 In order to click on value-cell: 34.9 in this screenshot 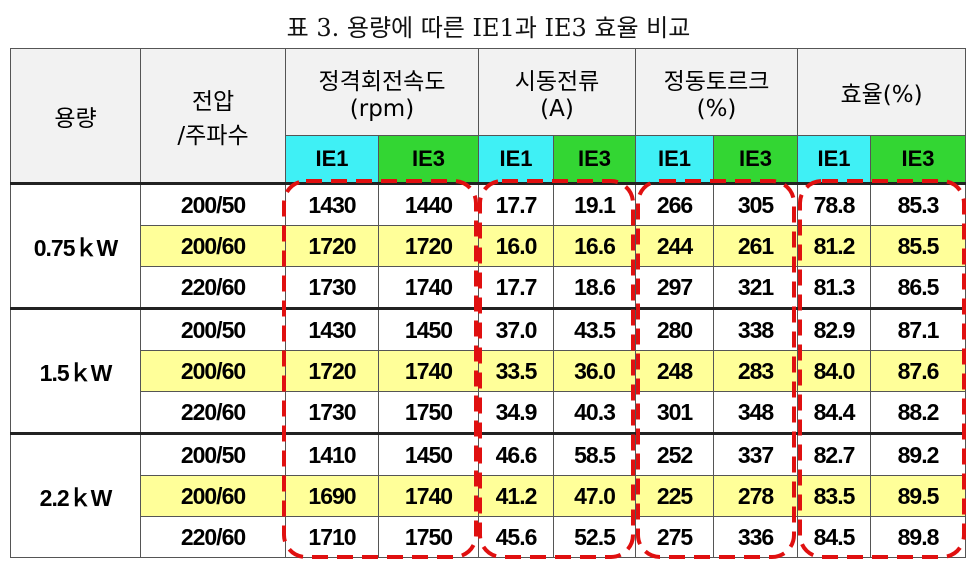, I will do `click(516, 412)`.